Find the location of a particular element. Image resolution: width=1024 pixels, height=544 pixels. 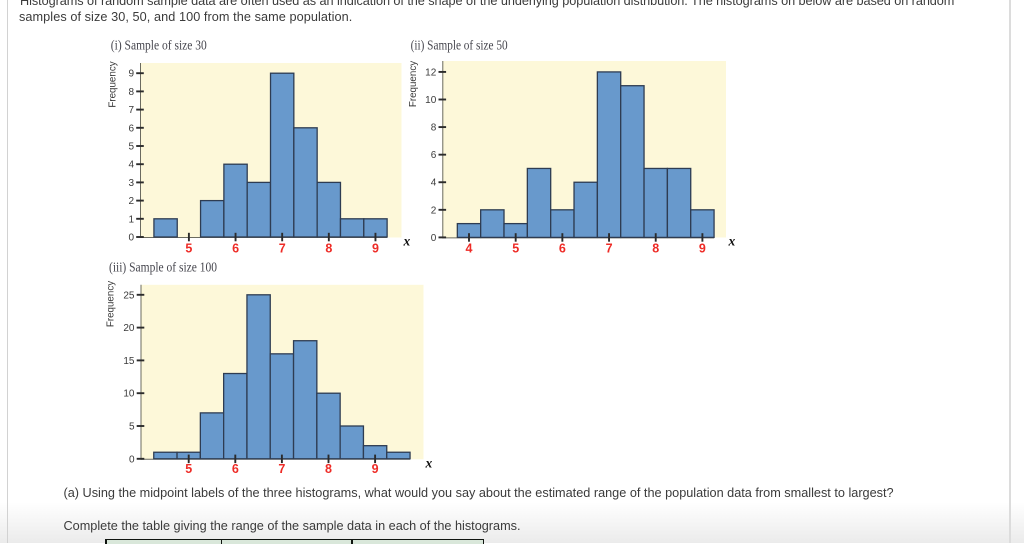

svg-text: 20 is located at coordinates (129, 328).